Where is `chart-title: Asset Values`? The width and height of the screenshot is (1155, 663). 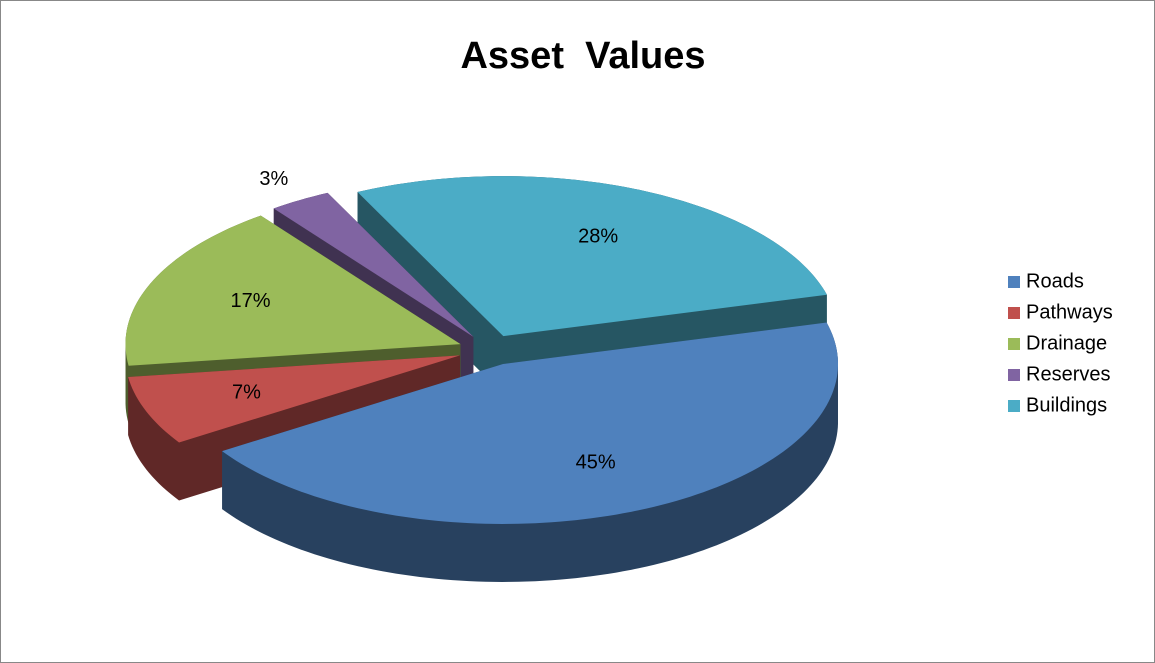
chart-title: Asset Values is located at coordinates (582, 56).